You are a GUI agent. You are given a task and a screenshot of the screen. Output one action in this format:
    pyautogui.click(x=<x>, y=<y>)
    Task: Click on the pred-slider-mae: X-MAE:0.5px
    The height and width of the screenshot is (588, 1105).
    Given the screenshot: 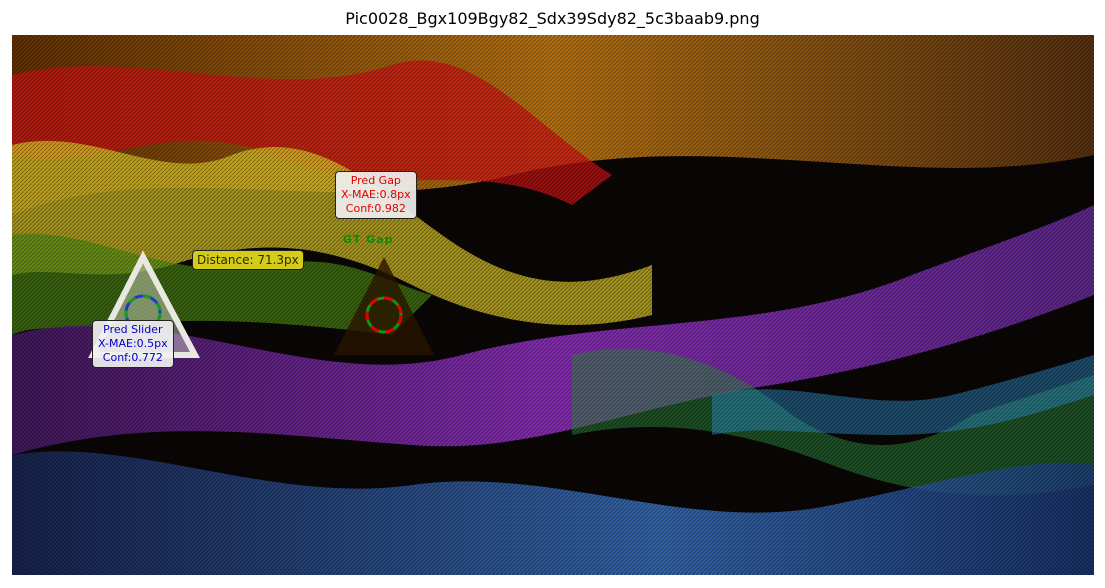 What is the action you would take?
    pyautogui.click(x=133, y=343)
    